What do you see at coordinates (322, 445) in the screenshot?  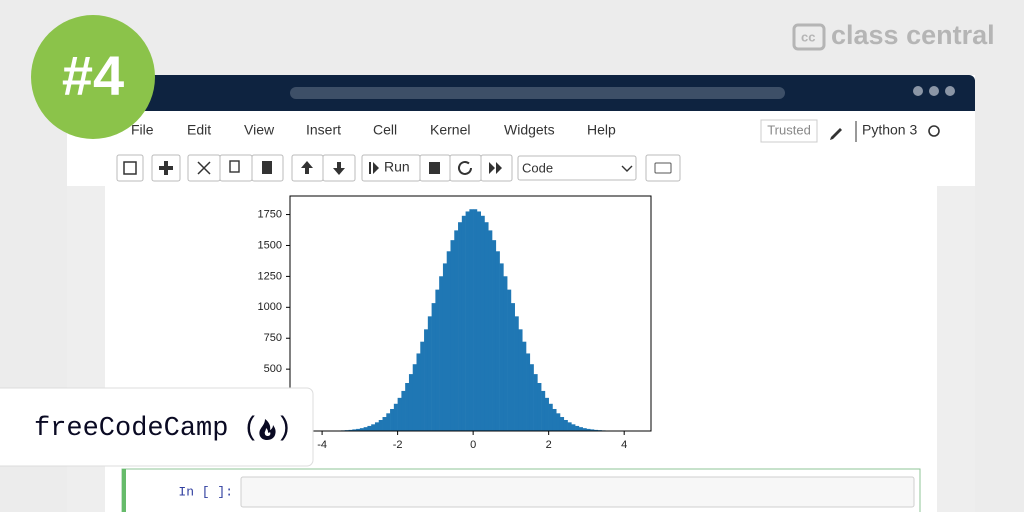 I see `x-tick-label: -4` at bounding box center [322, 445].